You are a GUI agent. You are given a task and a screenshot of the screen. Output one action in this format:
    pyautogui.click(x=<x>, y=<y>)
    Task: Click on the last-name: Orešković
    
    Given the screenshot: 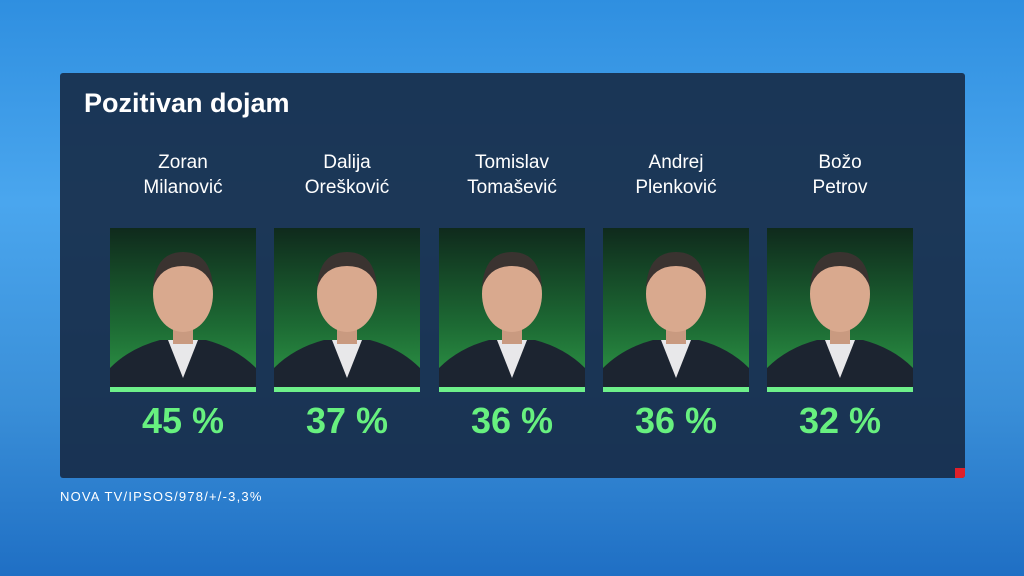 What is the action you would take?
    pyautogui.click(x=347, y=187)
    